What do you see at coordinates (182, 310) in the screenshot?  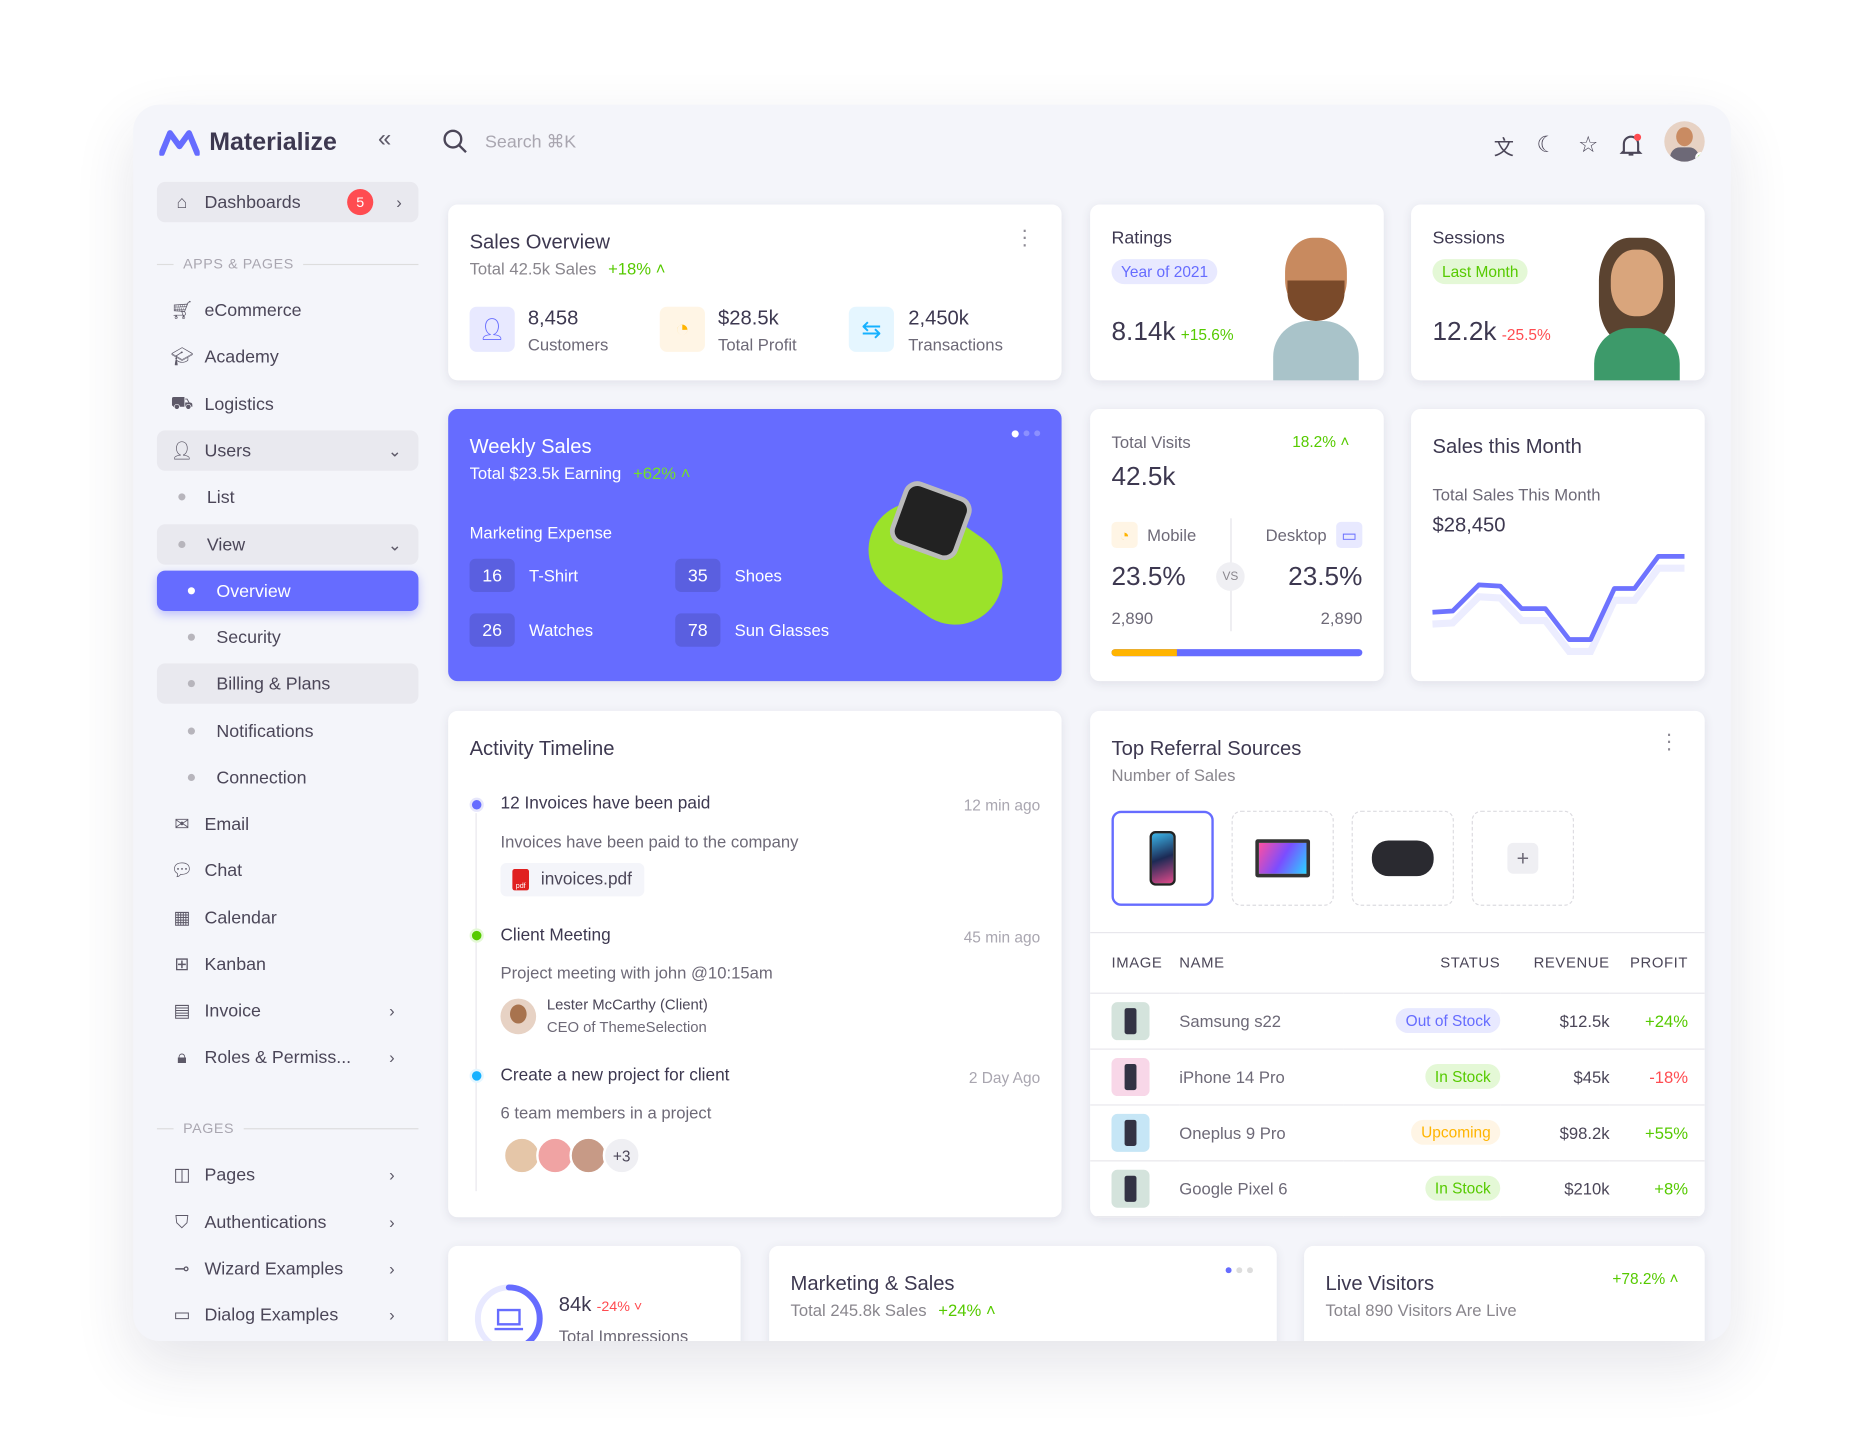 I see `cart-icon: 🛒︎` at bounding box center [182, 310].